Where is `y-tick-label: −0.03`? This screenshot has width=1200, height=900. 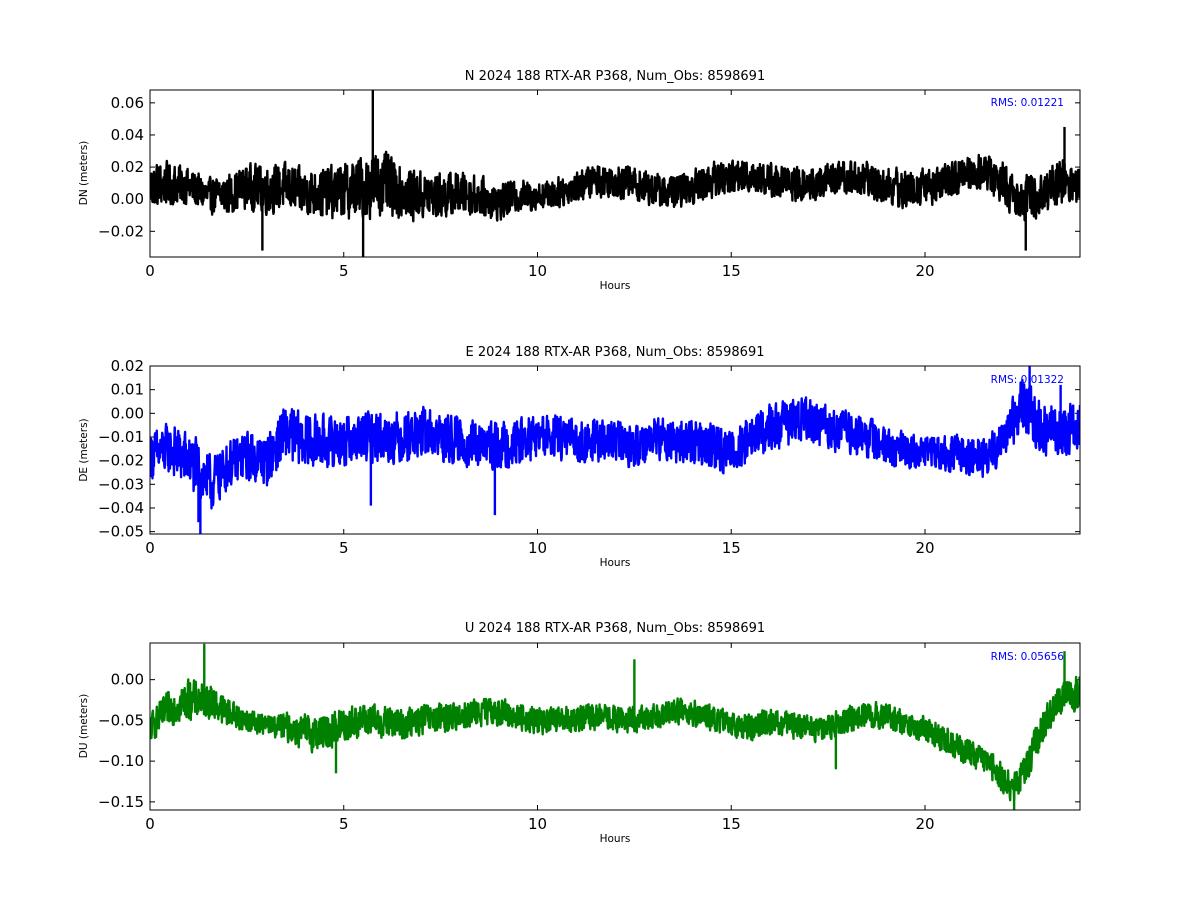 y-tick-label: −0.03 is located at coordinates (121, 484).